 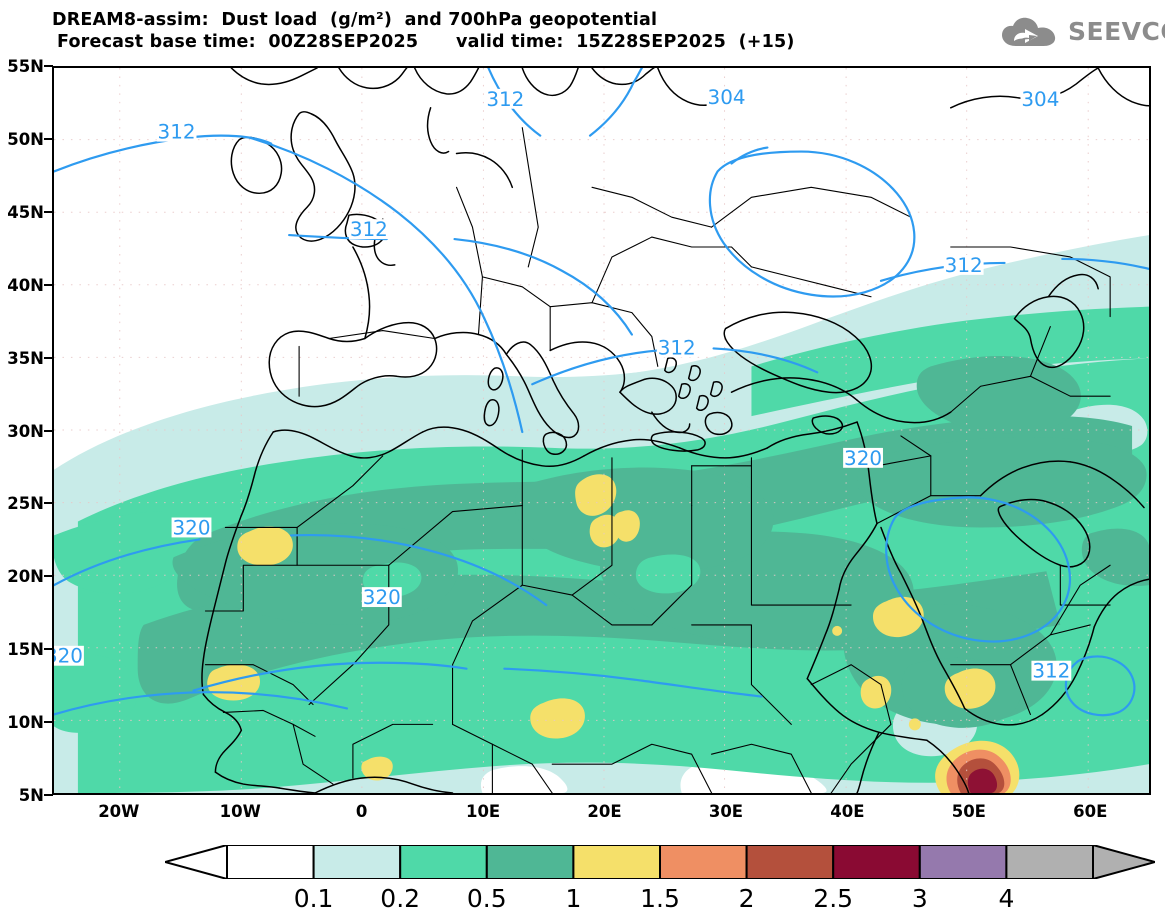 I want to click on colorbar-tick-label: 2.5, so click(x=833, y=898).